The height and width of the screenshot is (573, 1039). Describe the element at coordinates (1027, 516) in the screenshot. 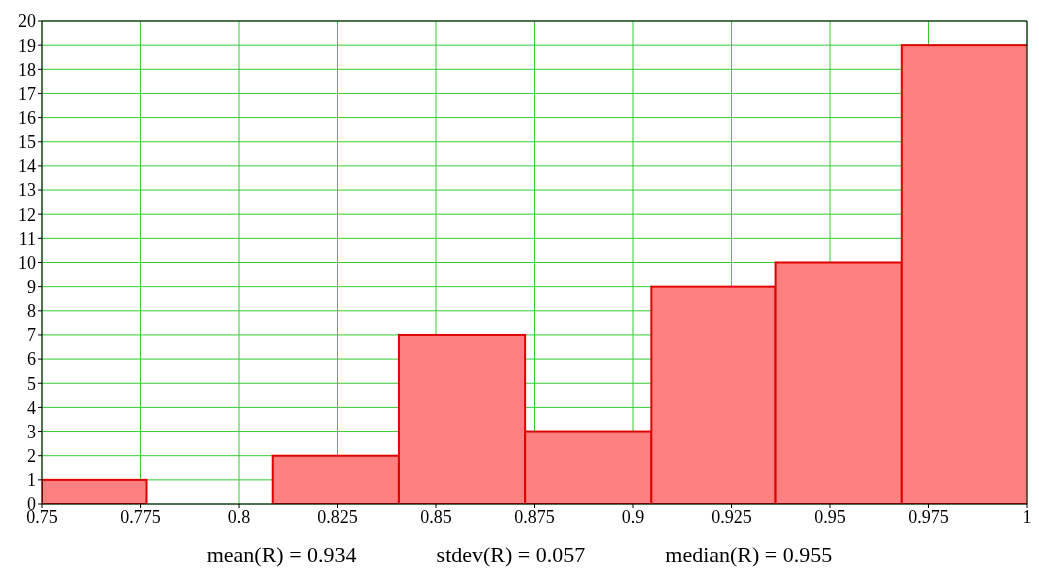

I see `x-tick-label: 1` at that location.